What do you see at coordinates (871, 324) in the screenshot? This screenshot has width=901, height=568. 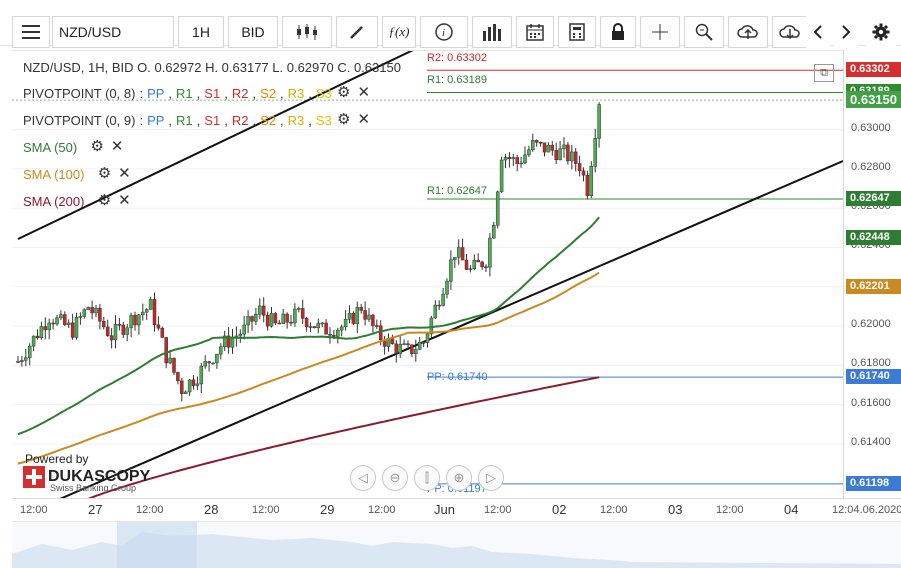 I see `price-tick-label: 0.62000` at bounding box center [871, 324].